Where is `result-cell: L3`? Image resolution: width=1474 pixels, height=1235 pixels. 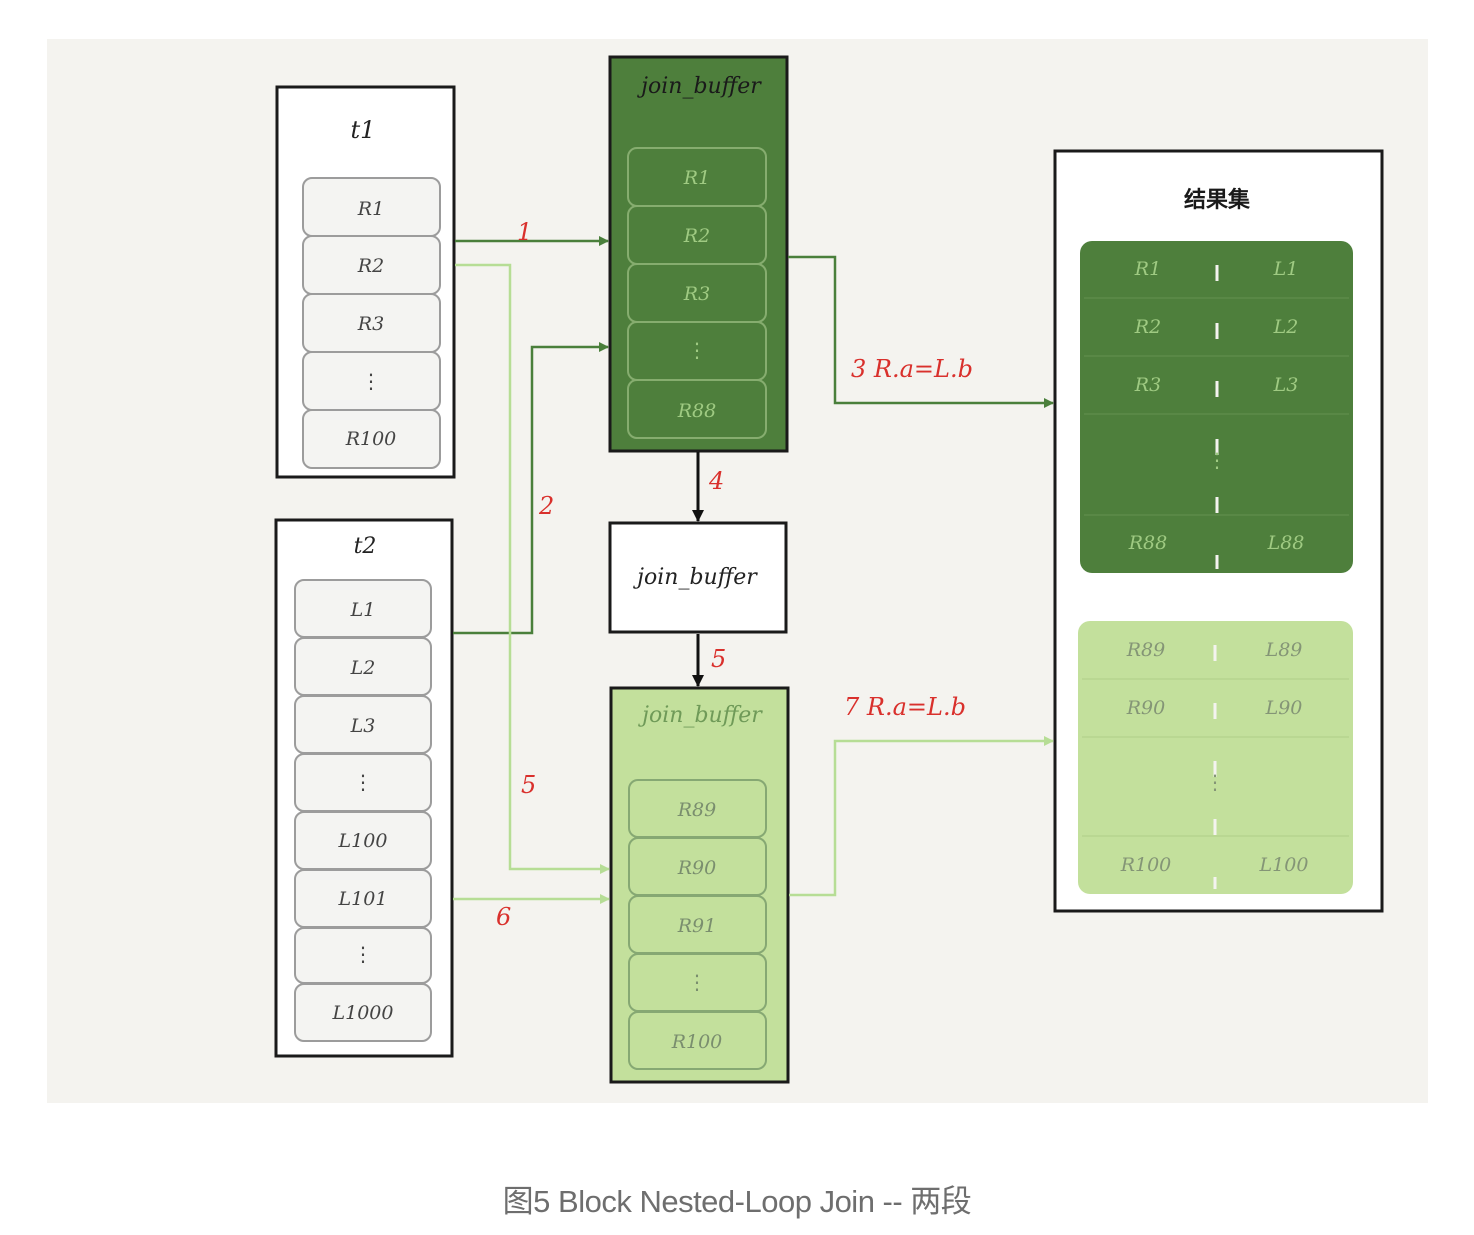
result-cell: L3 is located at coordinates (1286, 385).